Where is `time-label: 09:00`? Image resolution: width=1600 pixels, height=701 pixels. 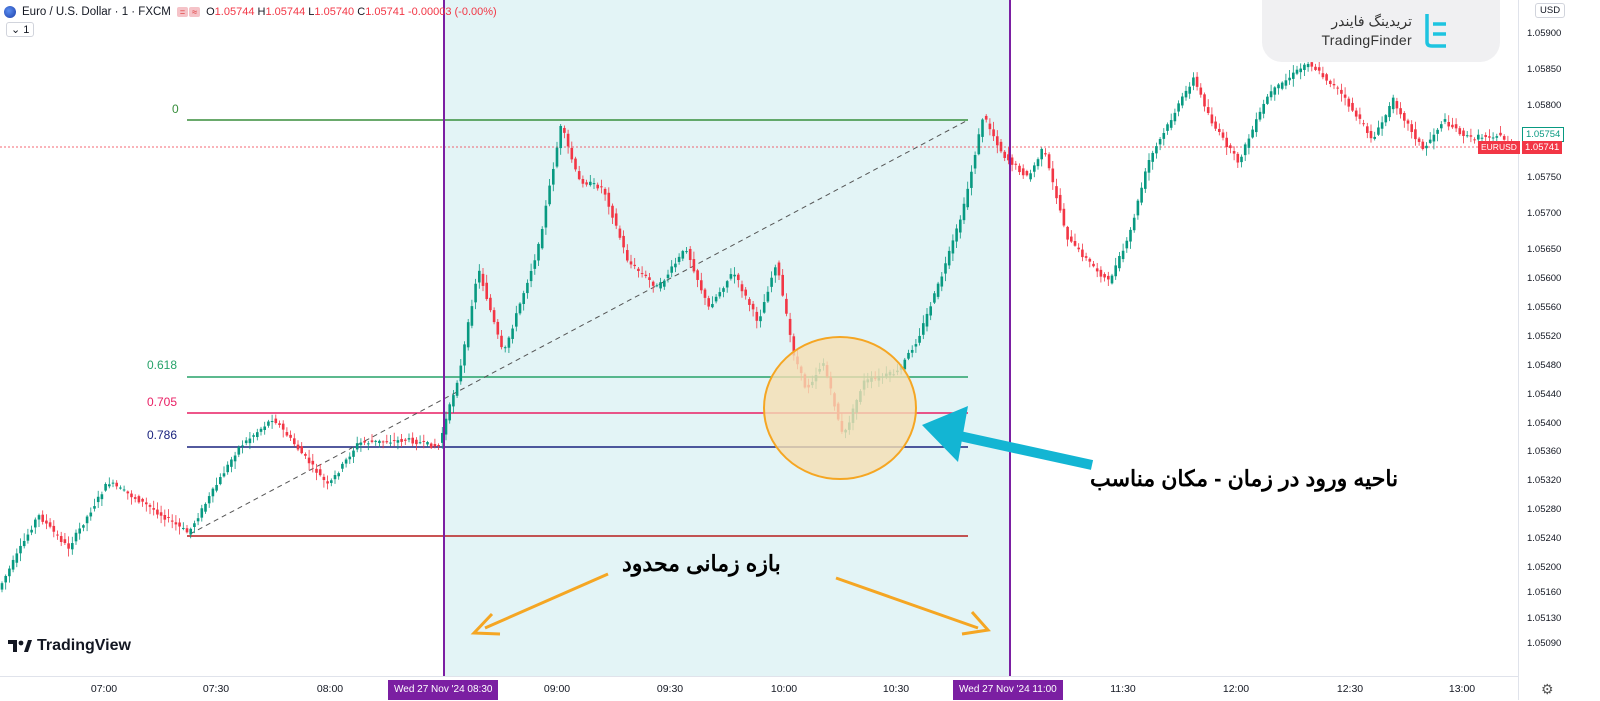
time-label: 09:00 is located at coordinates (557, 689).